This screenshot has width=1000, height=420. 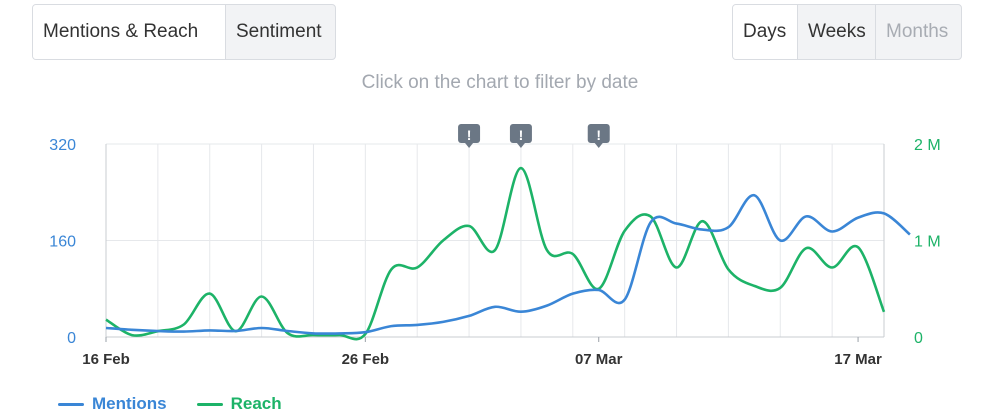 I want to click on y-tick-left: 0, so click(x=71, y=338).